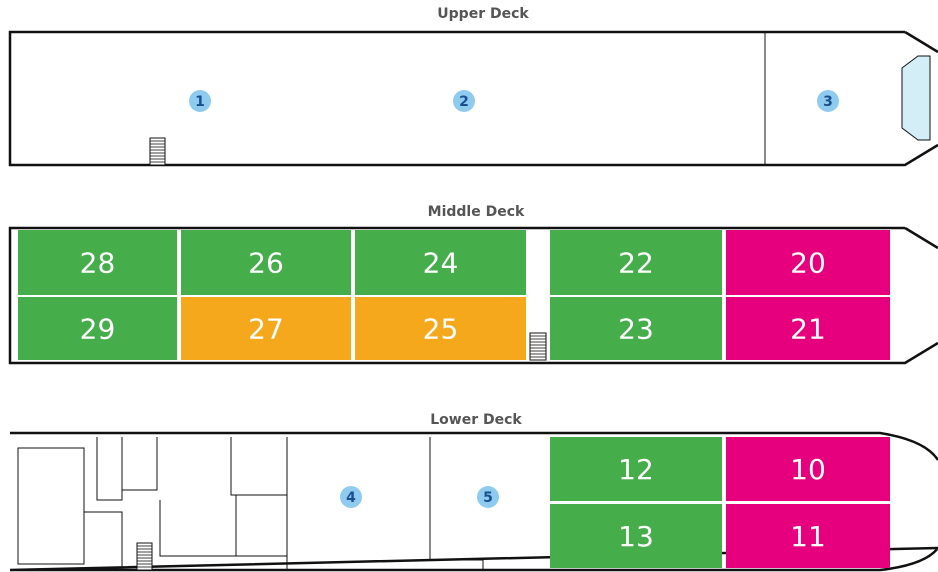 The width and height of the screenshot is (938, 572). I want to click on area-label: 5, so click(488, 498).